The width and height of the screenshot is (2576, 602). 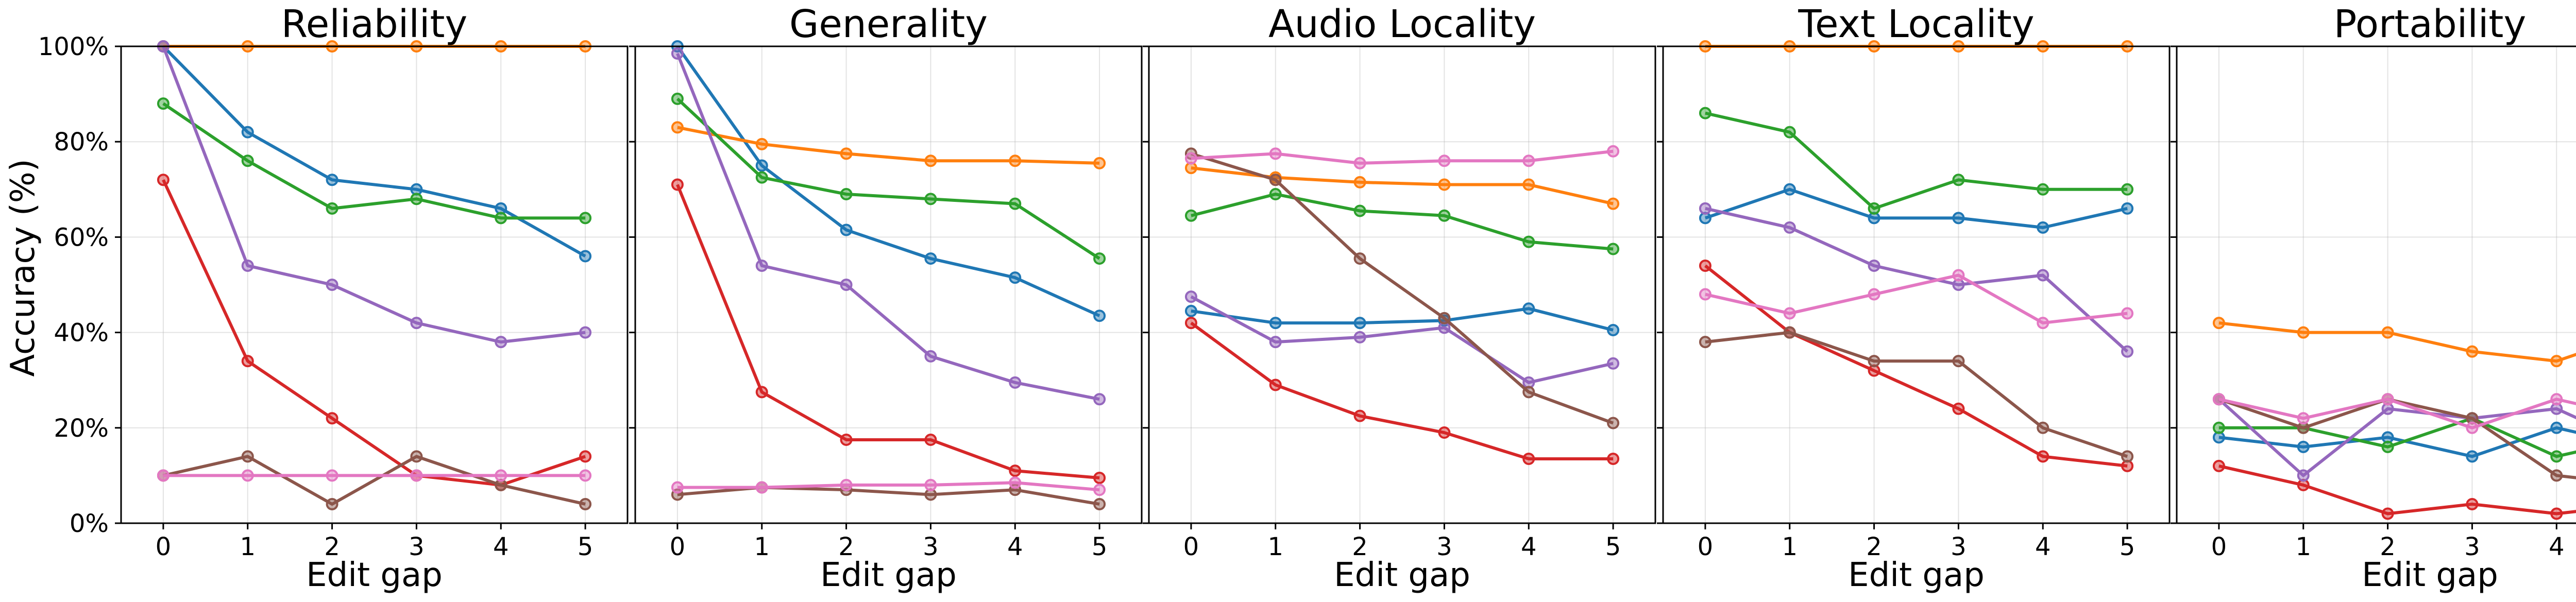 I want to click on x-tick-label: 0, so click(x=164, y=546).